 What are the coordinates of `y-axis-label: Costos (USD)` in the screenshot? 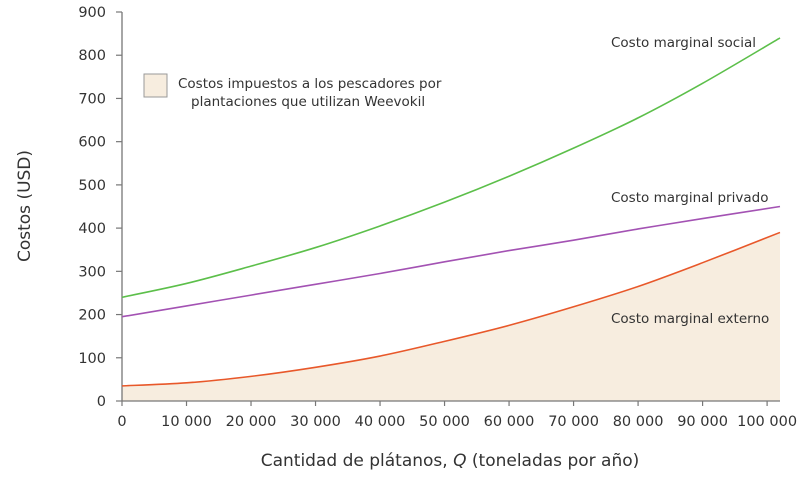 It's located at (25, 206).